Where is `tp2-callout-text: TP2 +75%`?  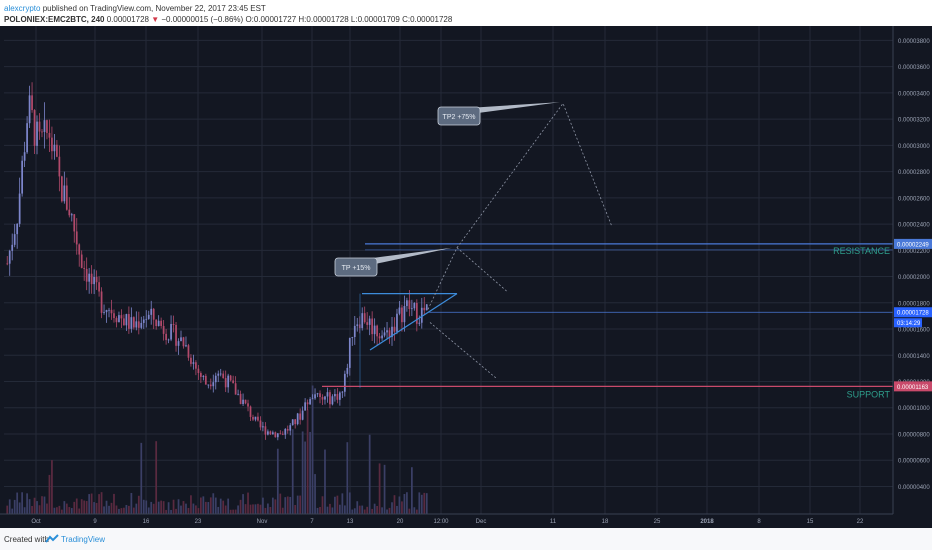 tp2-callout-text: TP2 +75% is located at coordinates (459, 117).